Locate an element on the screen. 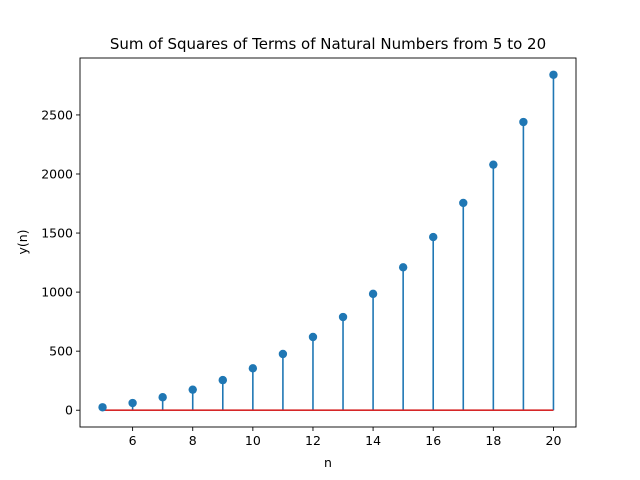  x-tick-label-14: 14 is located at coordinates (373, 440).